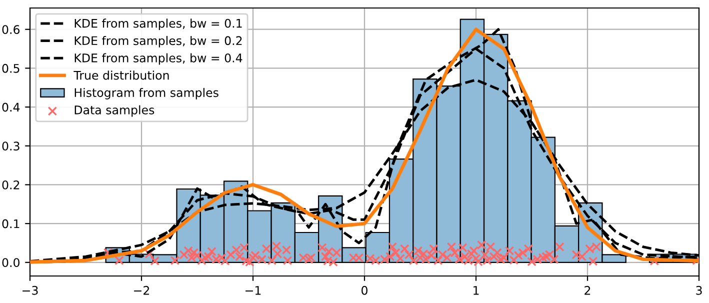 Image resolution: width=709 pixels, height=303 pixels. I want to click on x-tick-label: 2, so click(587, 290).